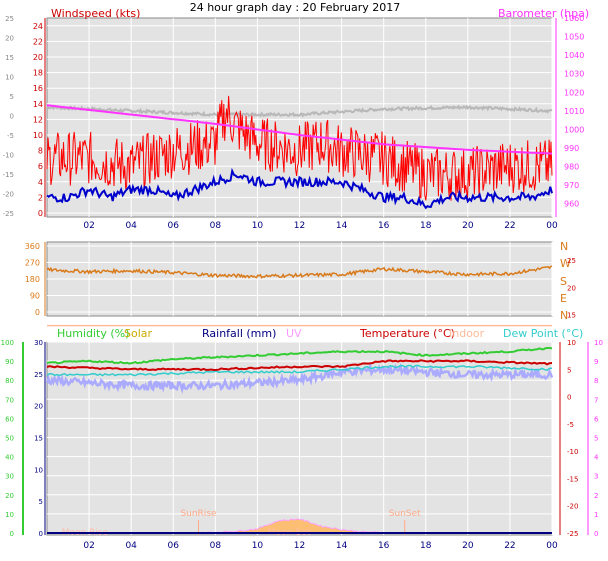 This screenshot has width=608, height=561. What do you see at coordinates (40, 213) in the screenshot?
I see `wind-tick-label: 0` at bounding box center [40, 213].